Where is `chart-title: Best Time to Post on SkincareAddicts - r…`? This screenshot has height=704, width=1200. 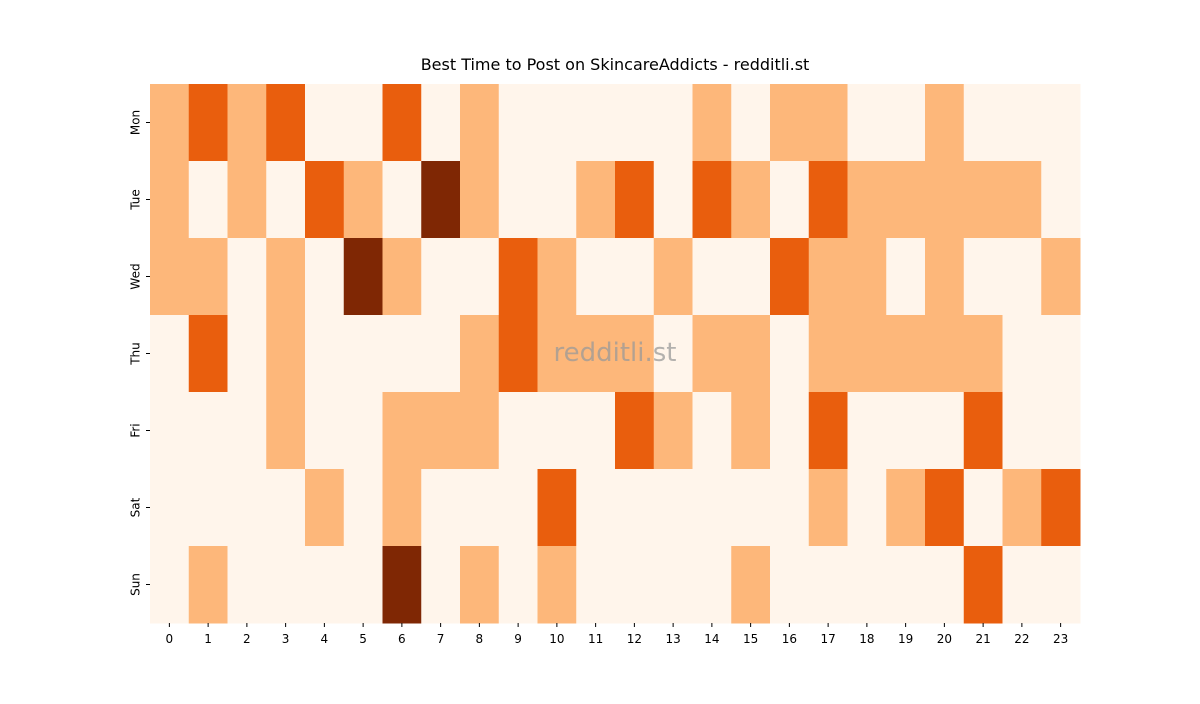
chart-title: Best Time to Post on SkincareAddicts - r… is located at coordinates (615, 64).